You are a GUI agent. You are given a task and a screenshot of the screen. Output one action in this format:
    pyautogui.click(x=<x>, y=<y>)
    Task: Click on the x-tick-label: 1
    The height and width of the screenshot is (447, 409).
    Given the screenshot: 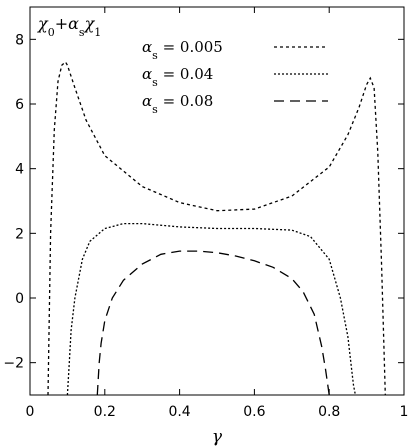 What is the action you would take?
    pyautogui.click(x=404, y=412)
    